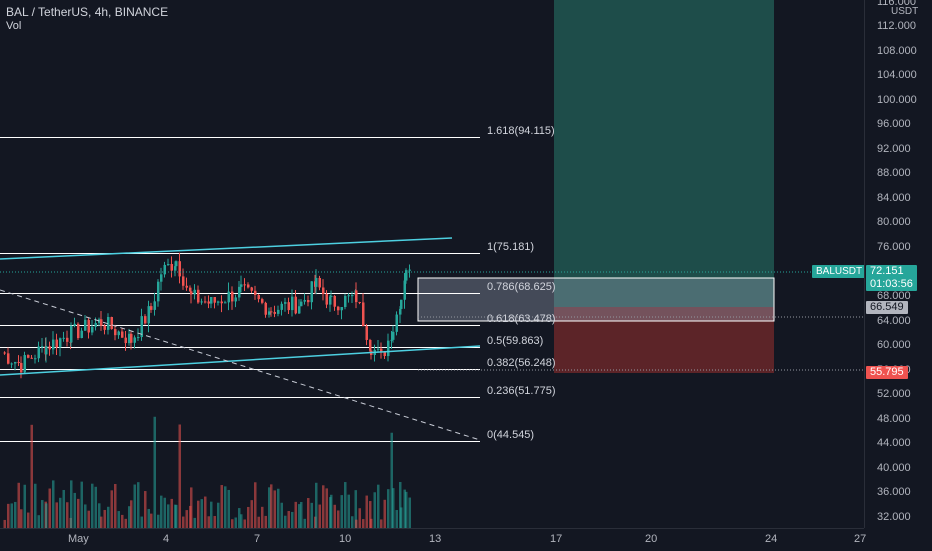 This screenshot has height=551, width=932. What do you see at coordinates (891, 284) in the screenshot?
I see `bar-countdown: 01:03:56` at bounding box center [891, 284].